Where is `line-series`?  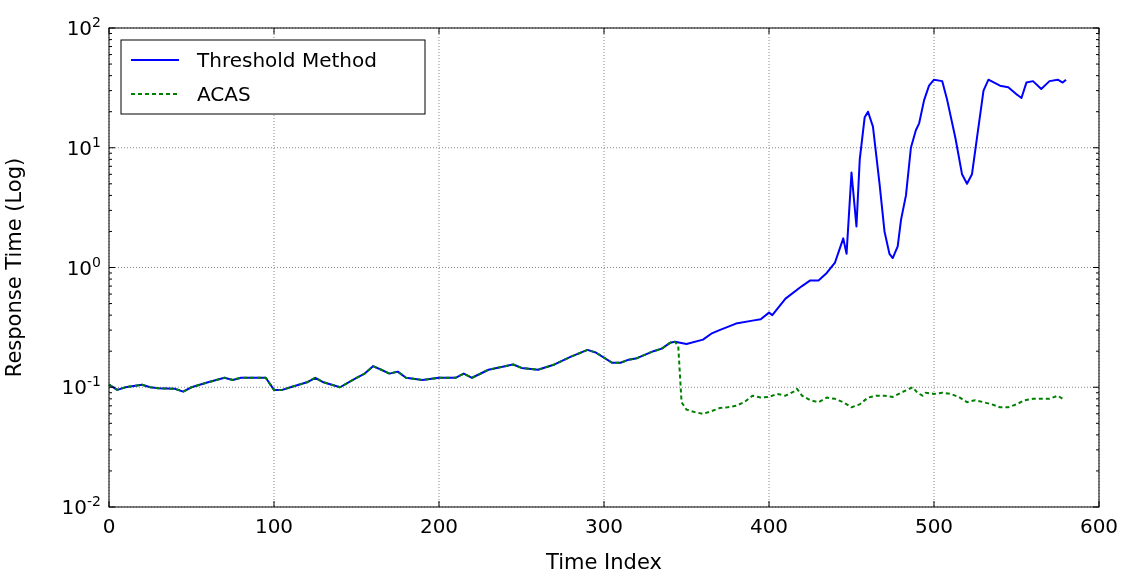 line-series is located at coordinates (586, 377).